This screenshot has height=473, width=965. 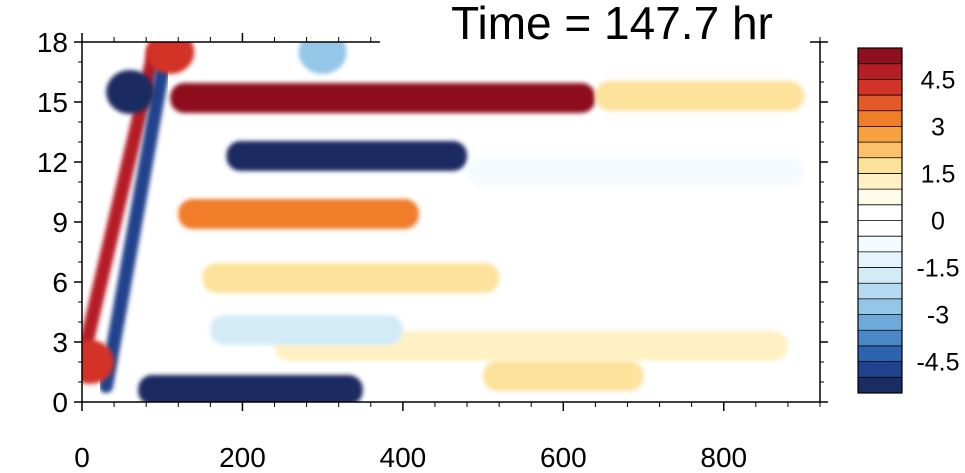 I want to click on colorbar-label: -4.5, so click(x=937, y=363).